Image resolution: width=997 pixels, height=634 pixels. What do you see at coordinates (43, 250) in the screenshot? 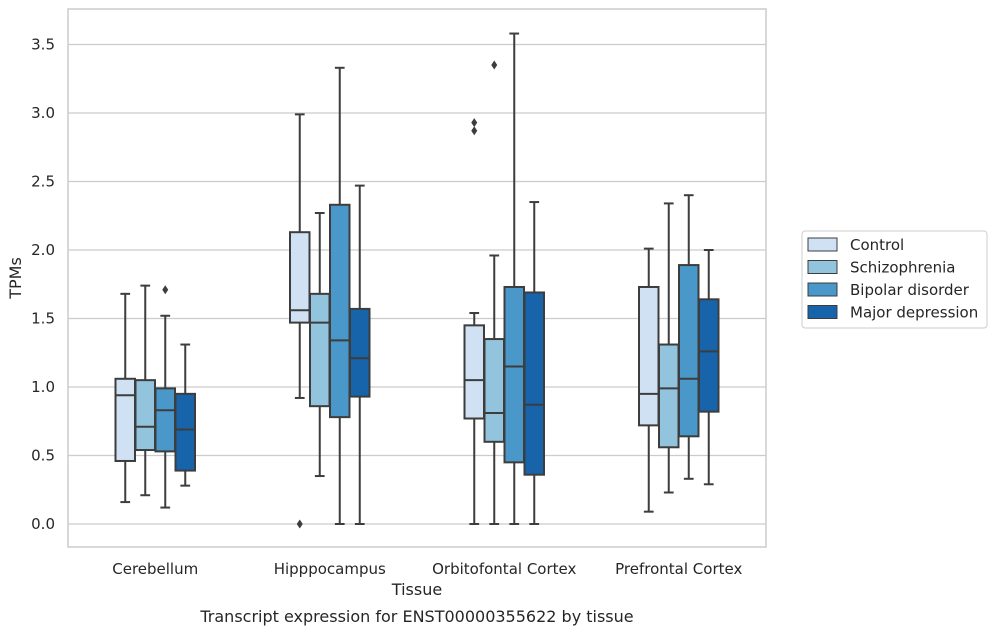
I see `y-tick-label: 2.0` at bounding box center [43, 250].